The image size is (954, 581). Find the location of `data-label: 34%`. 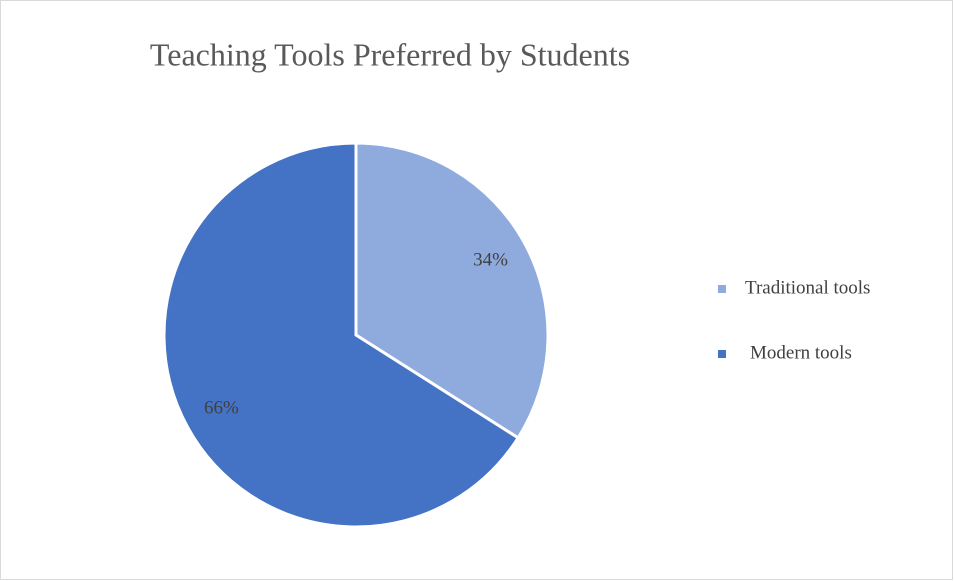

data-label: 34% is located at coordinates (490, 259).